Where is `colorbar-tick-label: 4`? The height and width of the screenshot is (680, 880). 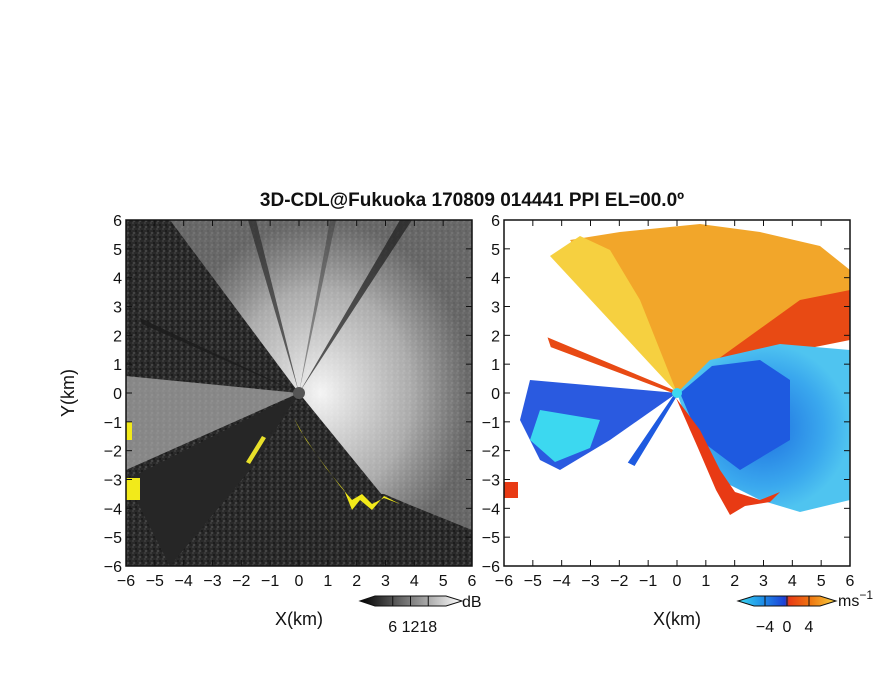
colorbar-tick-label: 4 is located at coordinates (809, 627).